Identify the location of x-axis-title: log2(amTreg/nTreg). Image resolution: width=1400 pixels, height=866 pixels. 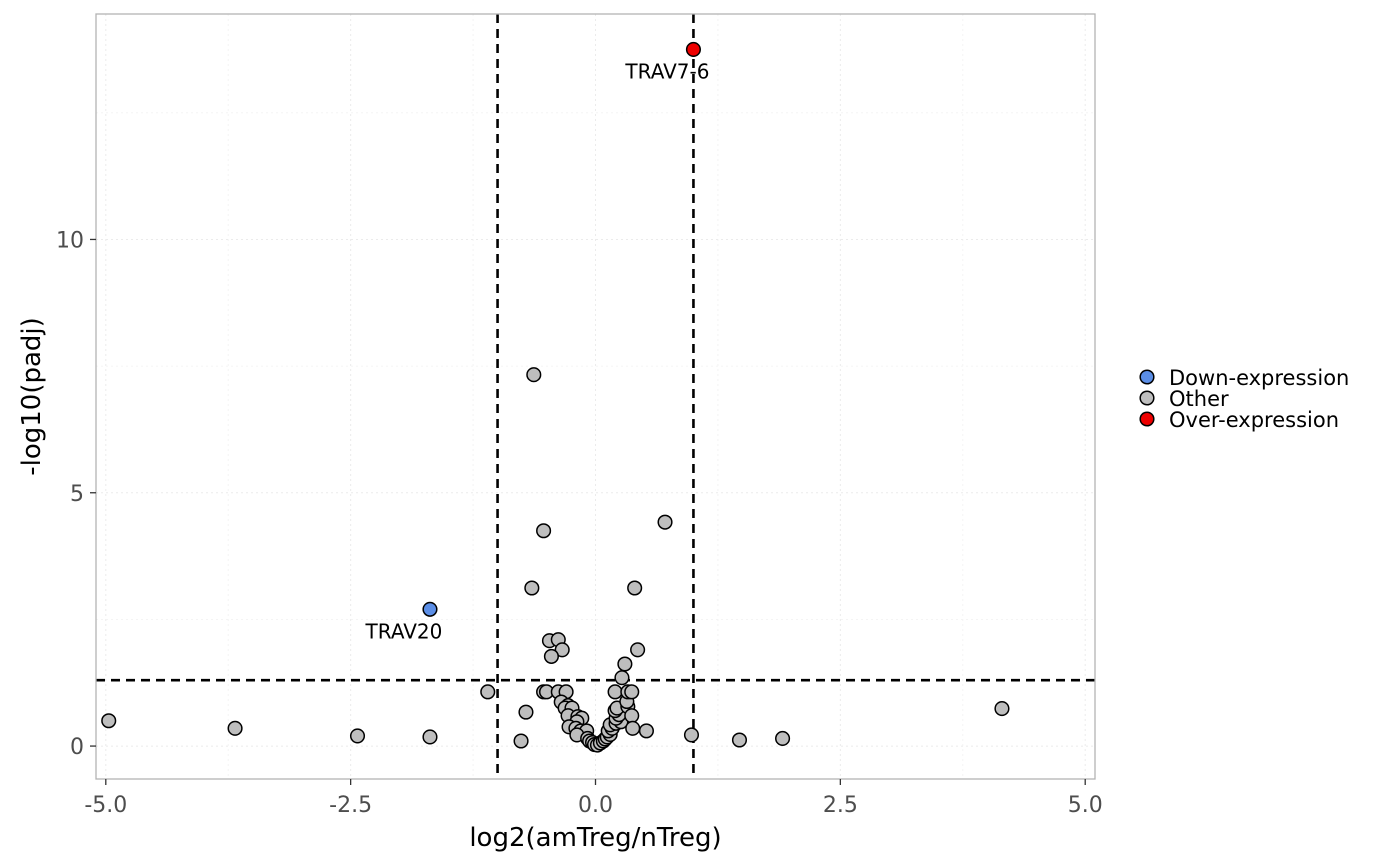
(595, 838).